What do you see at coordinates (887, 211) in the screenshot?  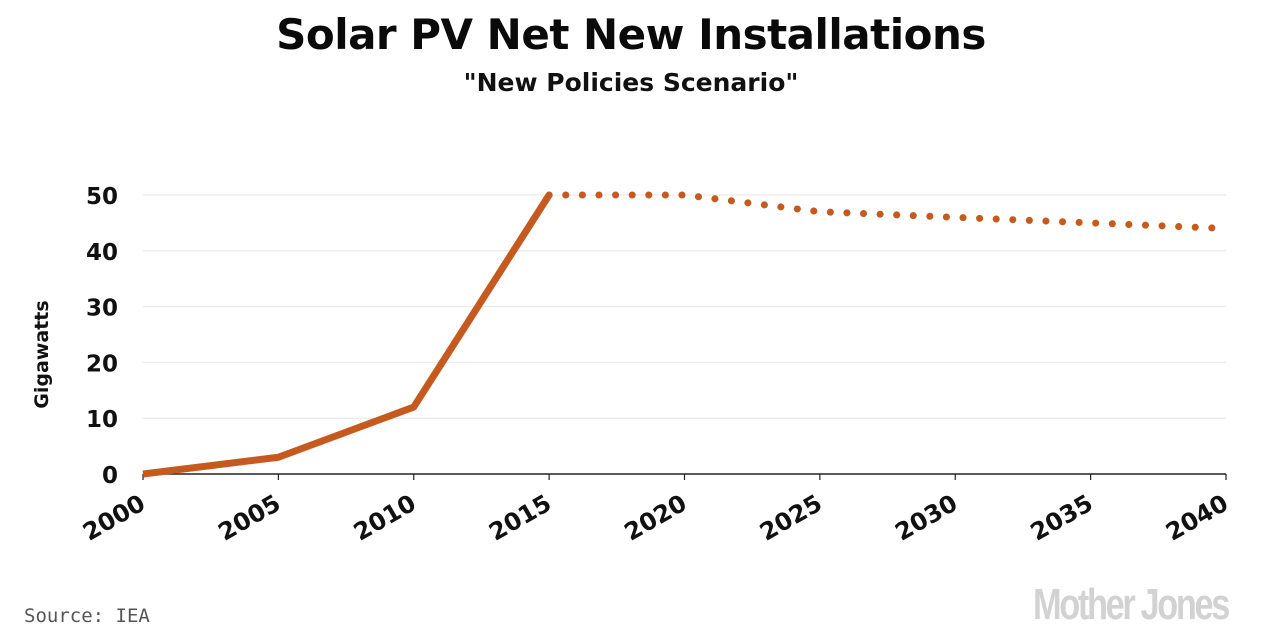 I see `projected-series-line` at bounding box center [887, 211].